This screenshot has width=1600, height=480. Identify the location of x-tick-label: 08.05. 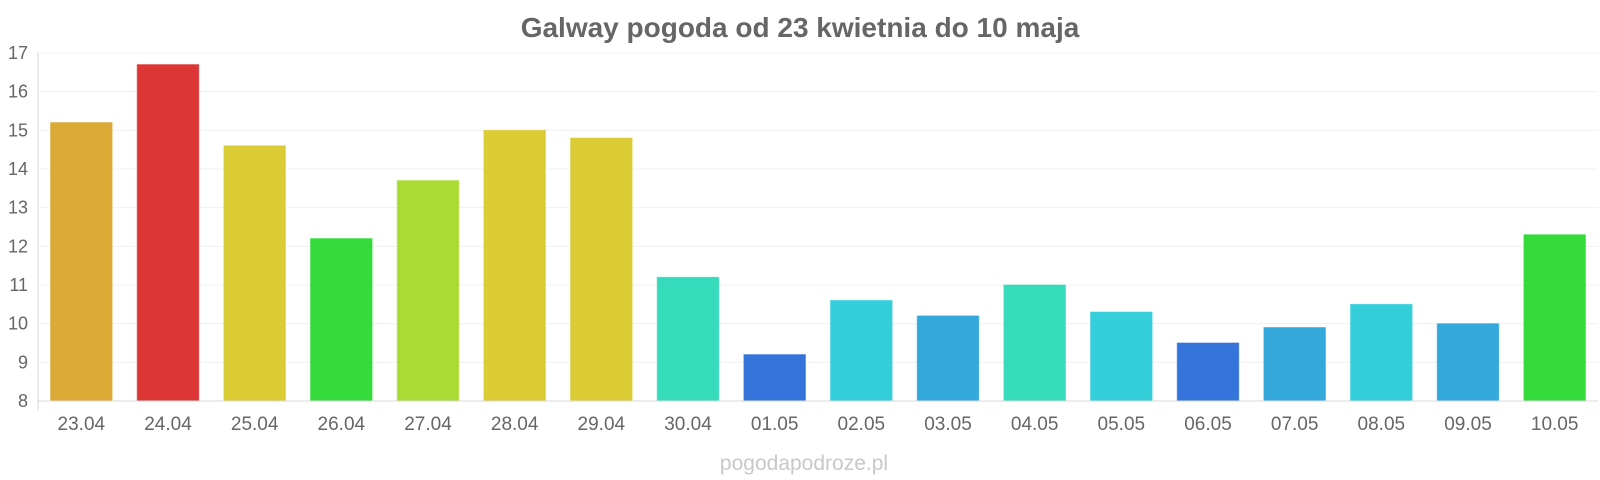
(1382, 424).